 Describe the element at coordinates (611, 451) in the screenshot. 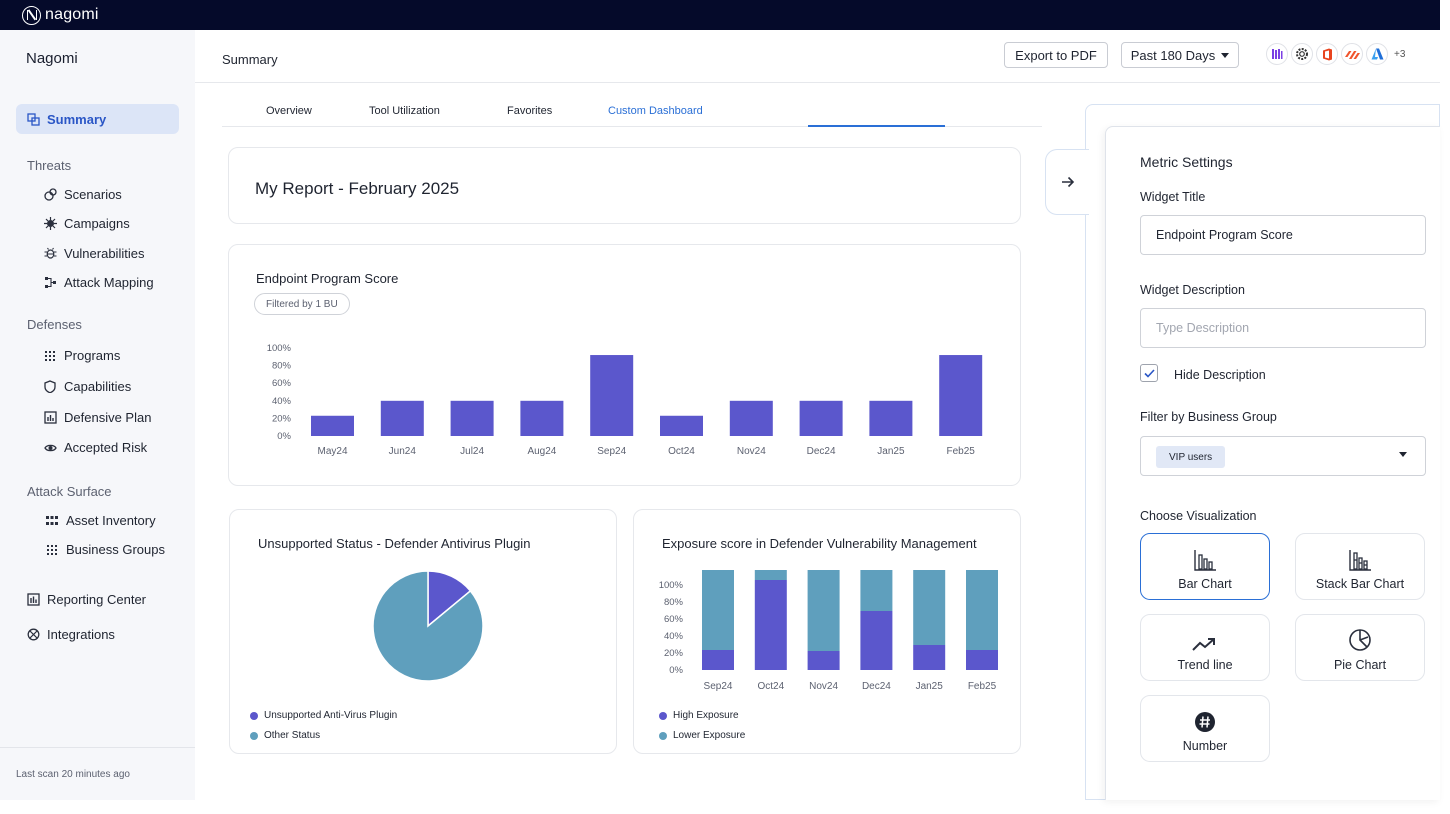

I see `x-tick-label: Sep24` at that location.